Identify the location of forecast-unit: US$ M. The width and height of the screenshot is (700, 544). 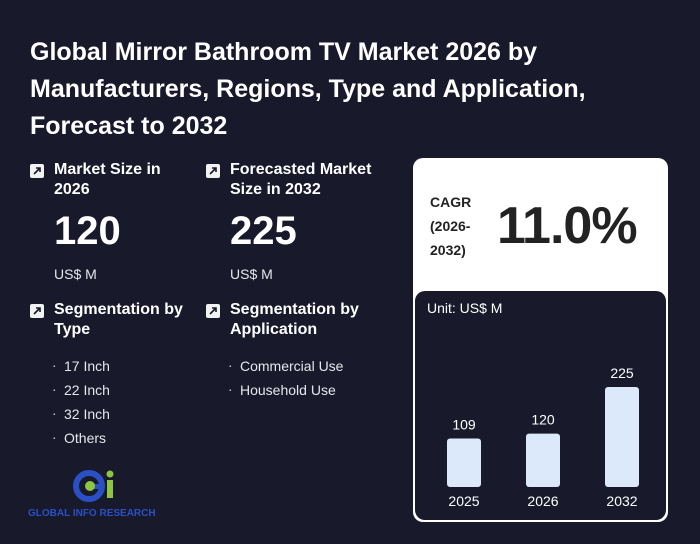
(251, 274).